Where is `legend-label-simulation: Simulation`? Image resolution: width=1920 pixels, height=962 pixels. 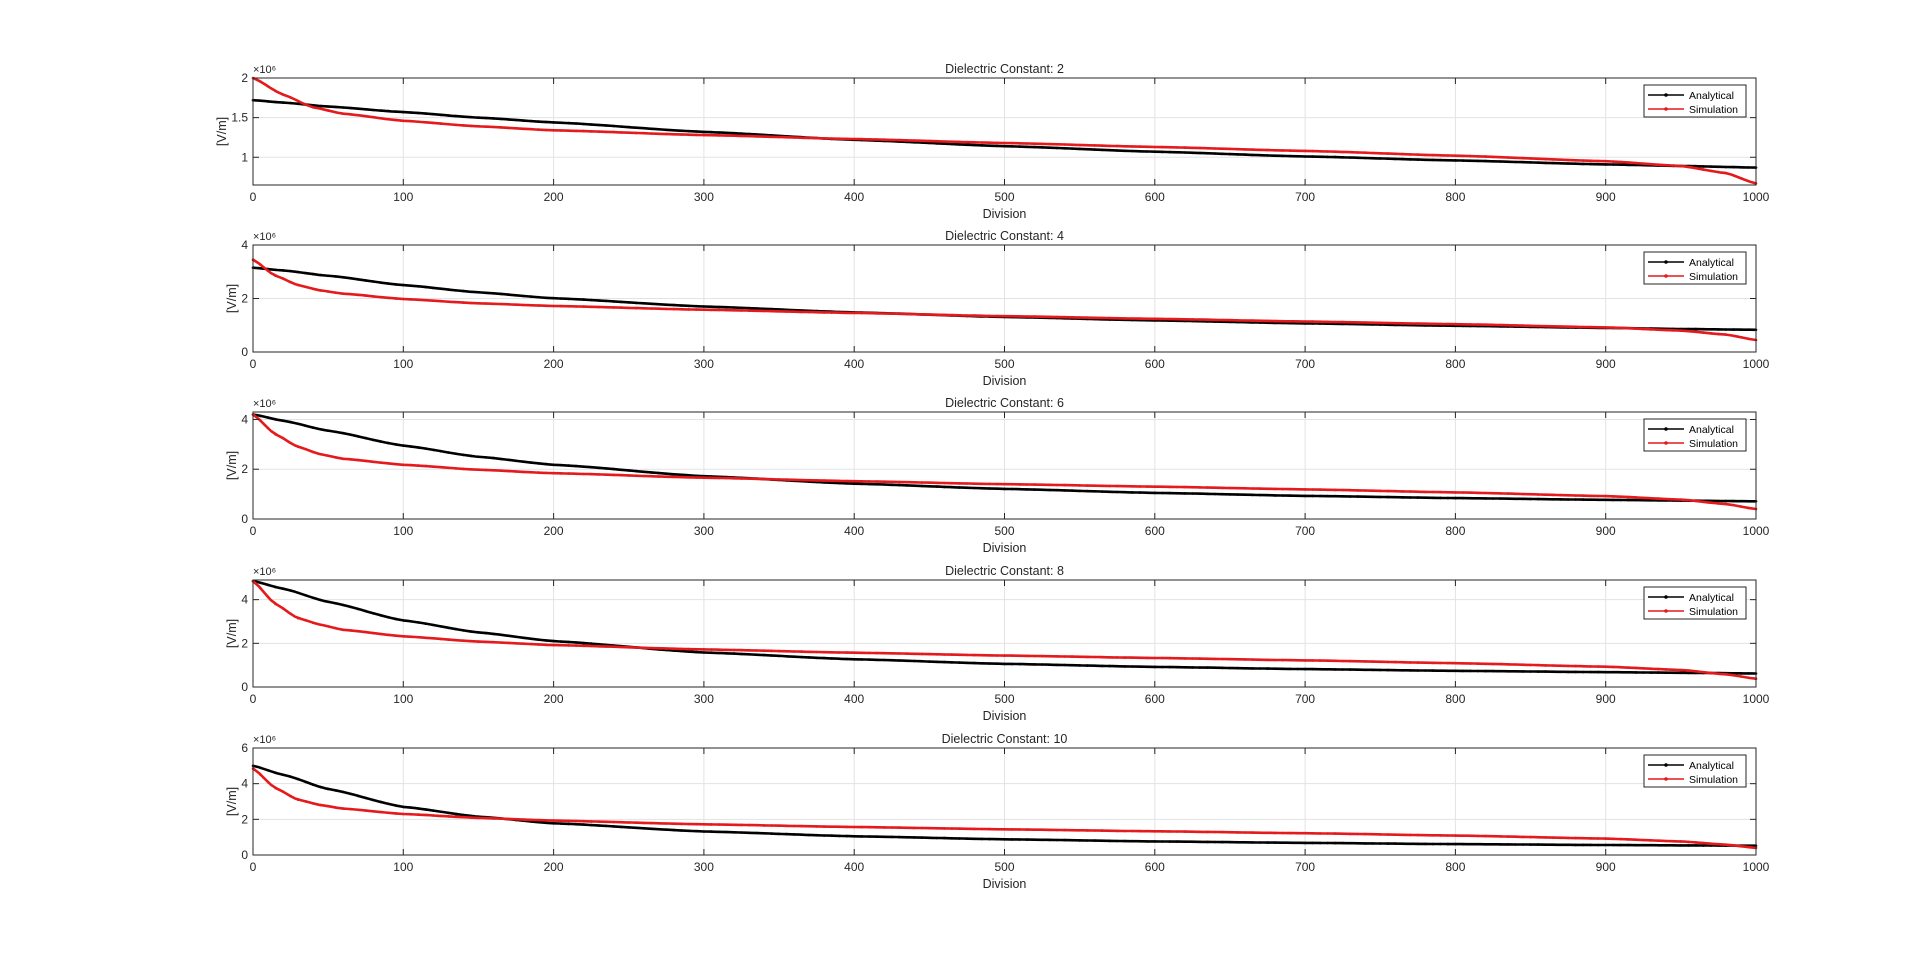 legend-label-simulation: Simulation is located at coordinates (1713, 110).